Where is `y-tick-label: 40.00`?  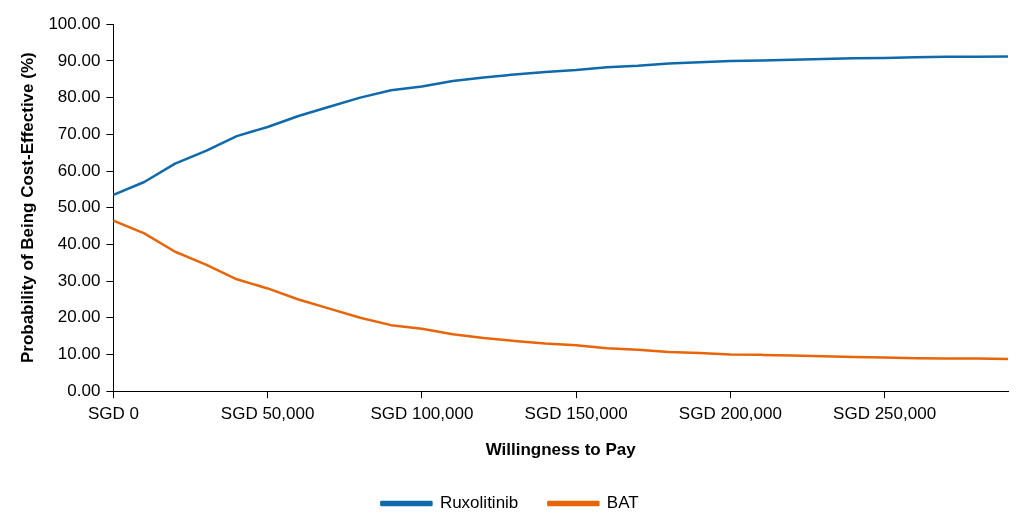
y-tick-label: 40.00 is located at coordinates (79, 244).